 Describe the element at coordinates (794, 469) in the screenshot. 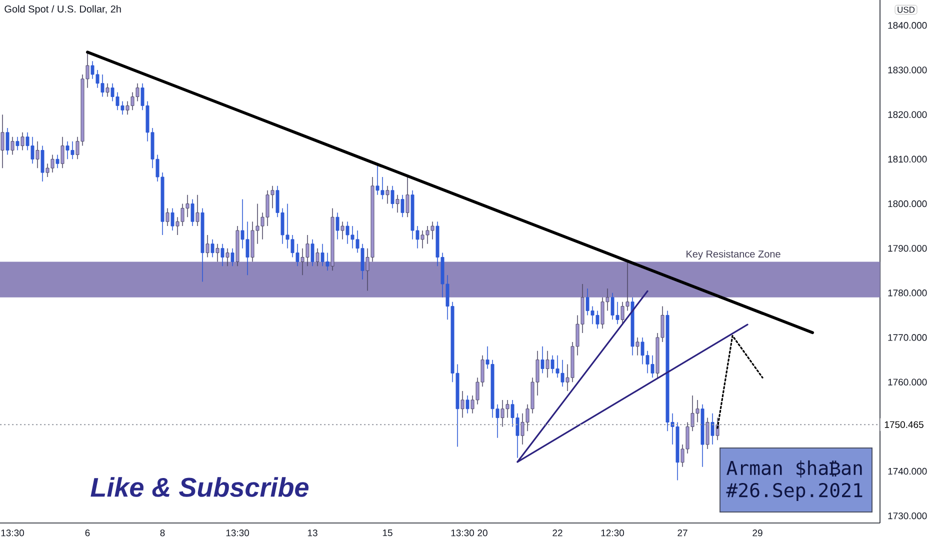

I see `annotation: Arman $ha₿an` at that location.